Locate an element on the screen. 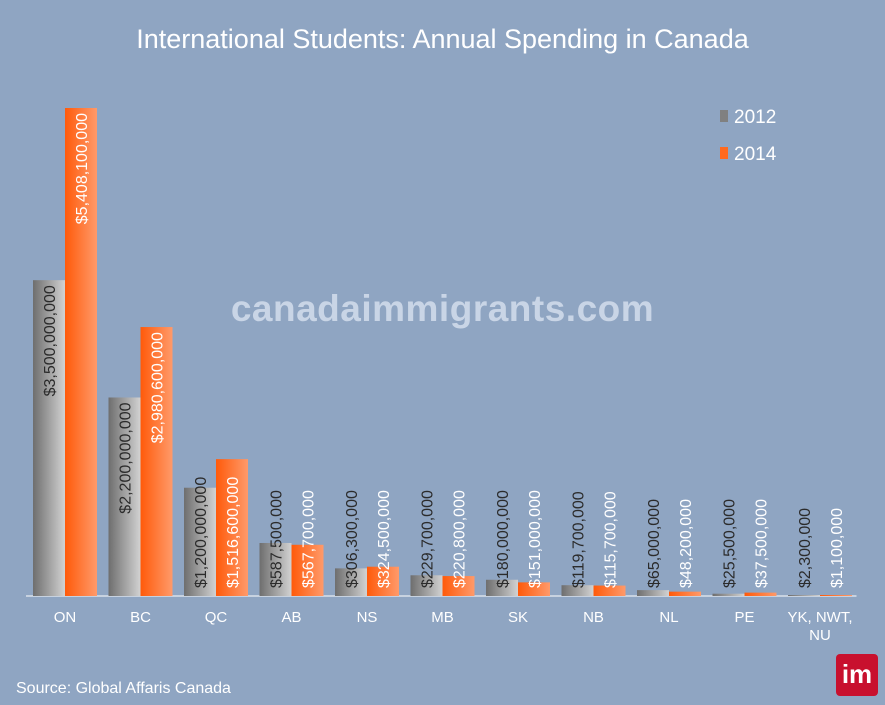 This screenshot has height=705, width=885. data-label-2014-ON: $5,408,100,000 is located at coordinates (82, 168).